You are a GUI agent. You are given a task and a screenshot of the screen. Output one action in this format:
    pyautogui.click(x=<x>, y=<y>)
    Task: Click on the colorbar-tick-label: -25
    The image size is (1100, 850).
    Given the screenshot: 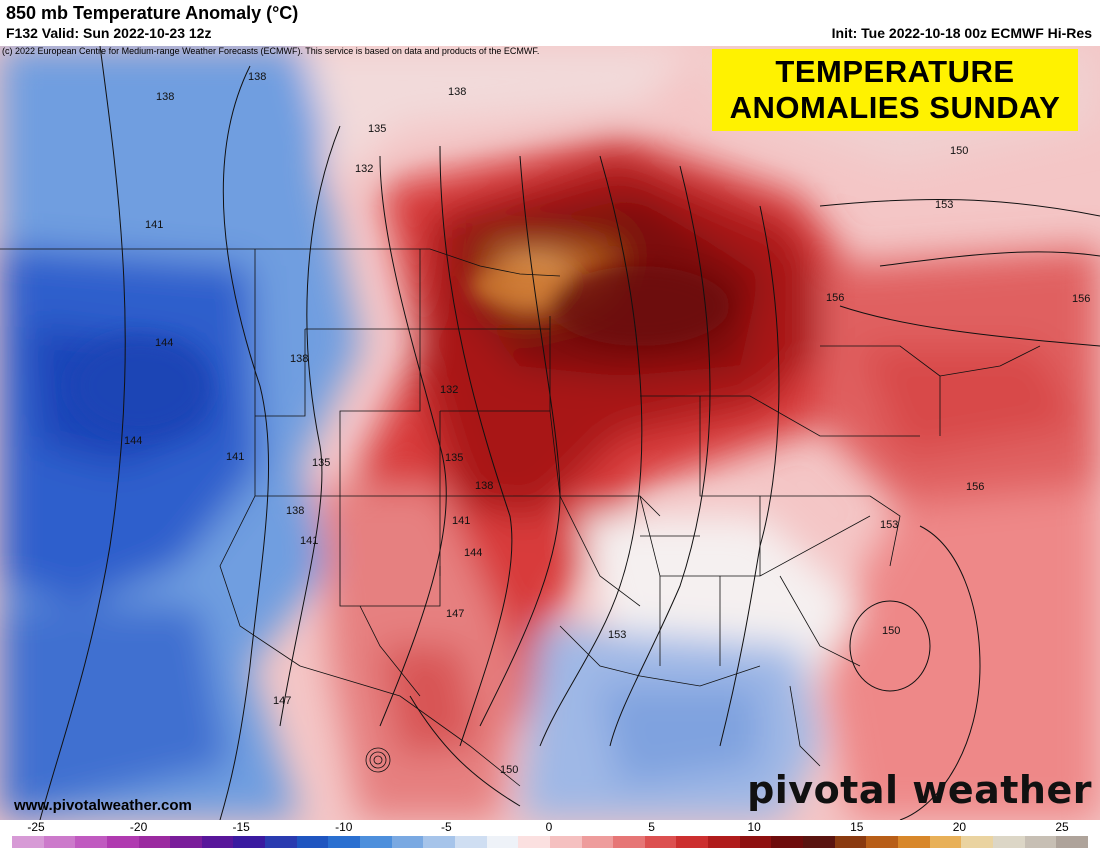 What is the action you would take?
    pyautogui.click(x=36, y=827)
    